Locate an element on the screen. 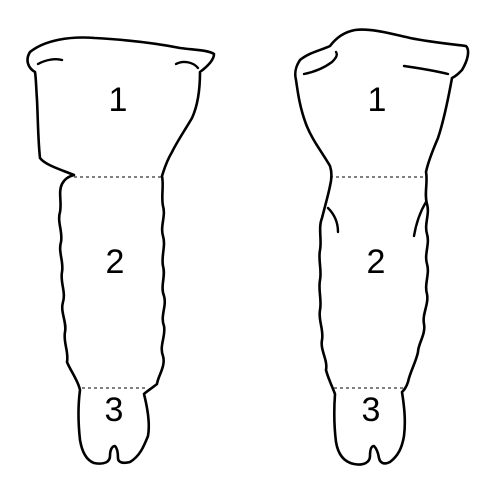 The height and width of the screenshot is (500, 500). specimen-left-fold-right is located at coordinates (187, 65).